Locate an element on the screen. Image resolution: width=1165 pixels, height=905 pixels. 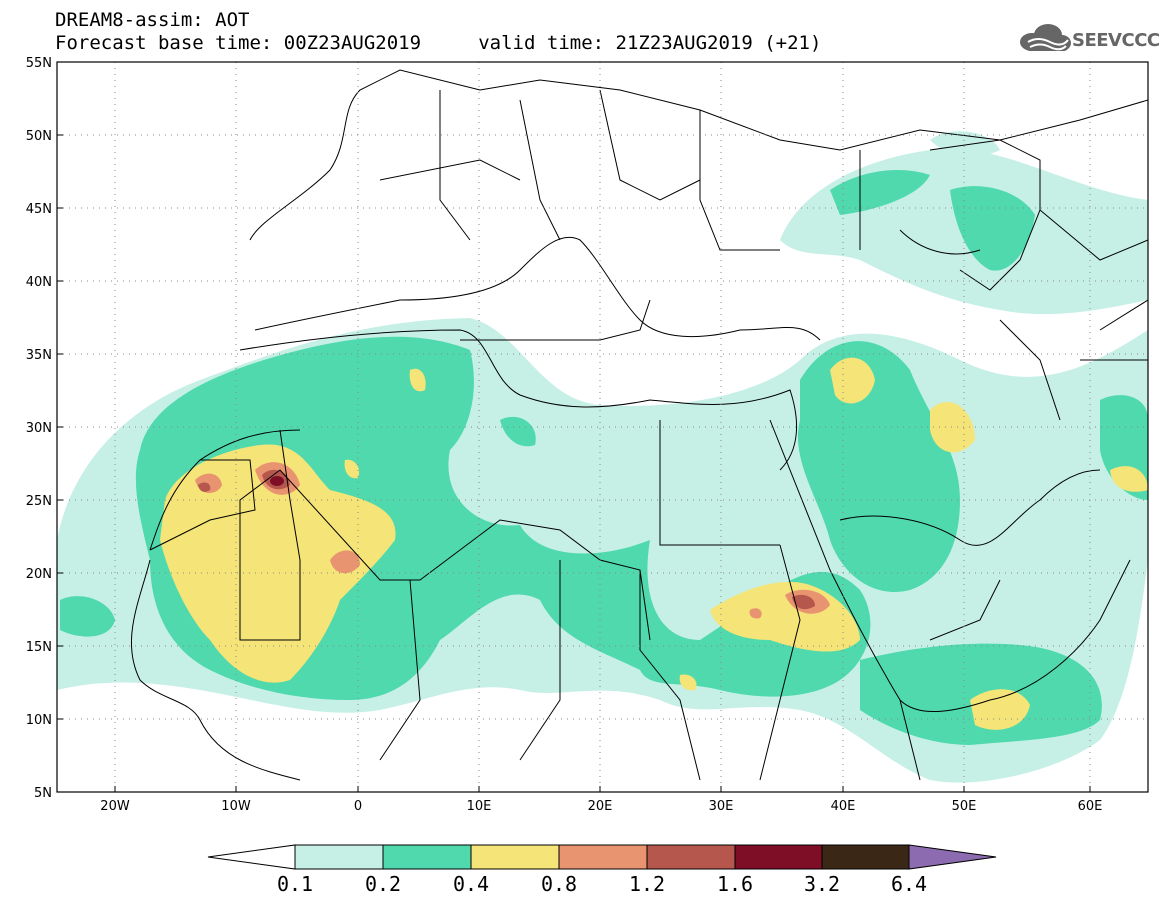
lat-tick-label: 5N is located at coordinates (43, 793).